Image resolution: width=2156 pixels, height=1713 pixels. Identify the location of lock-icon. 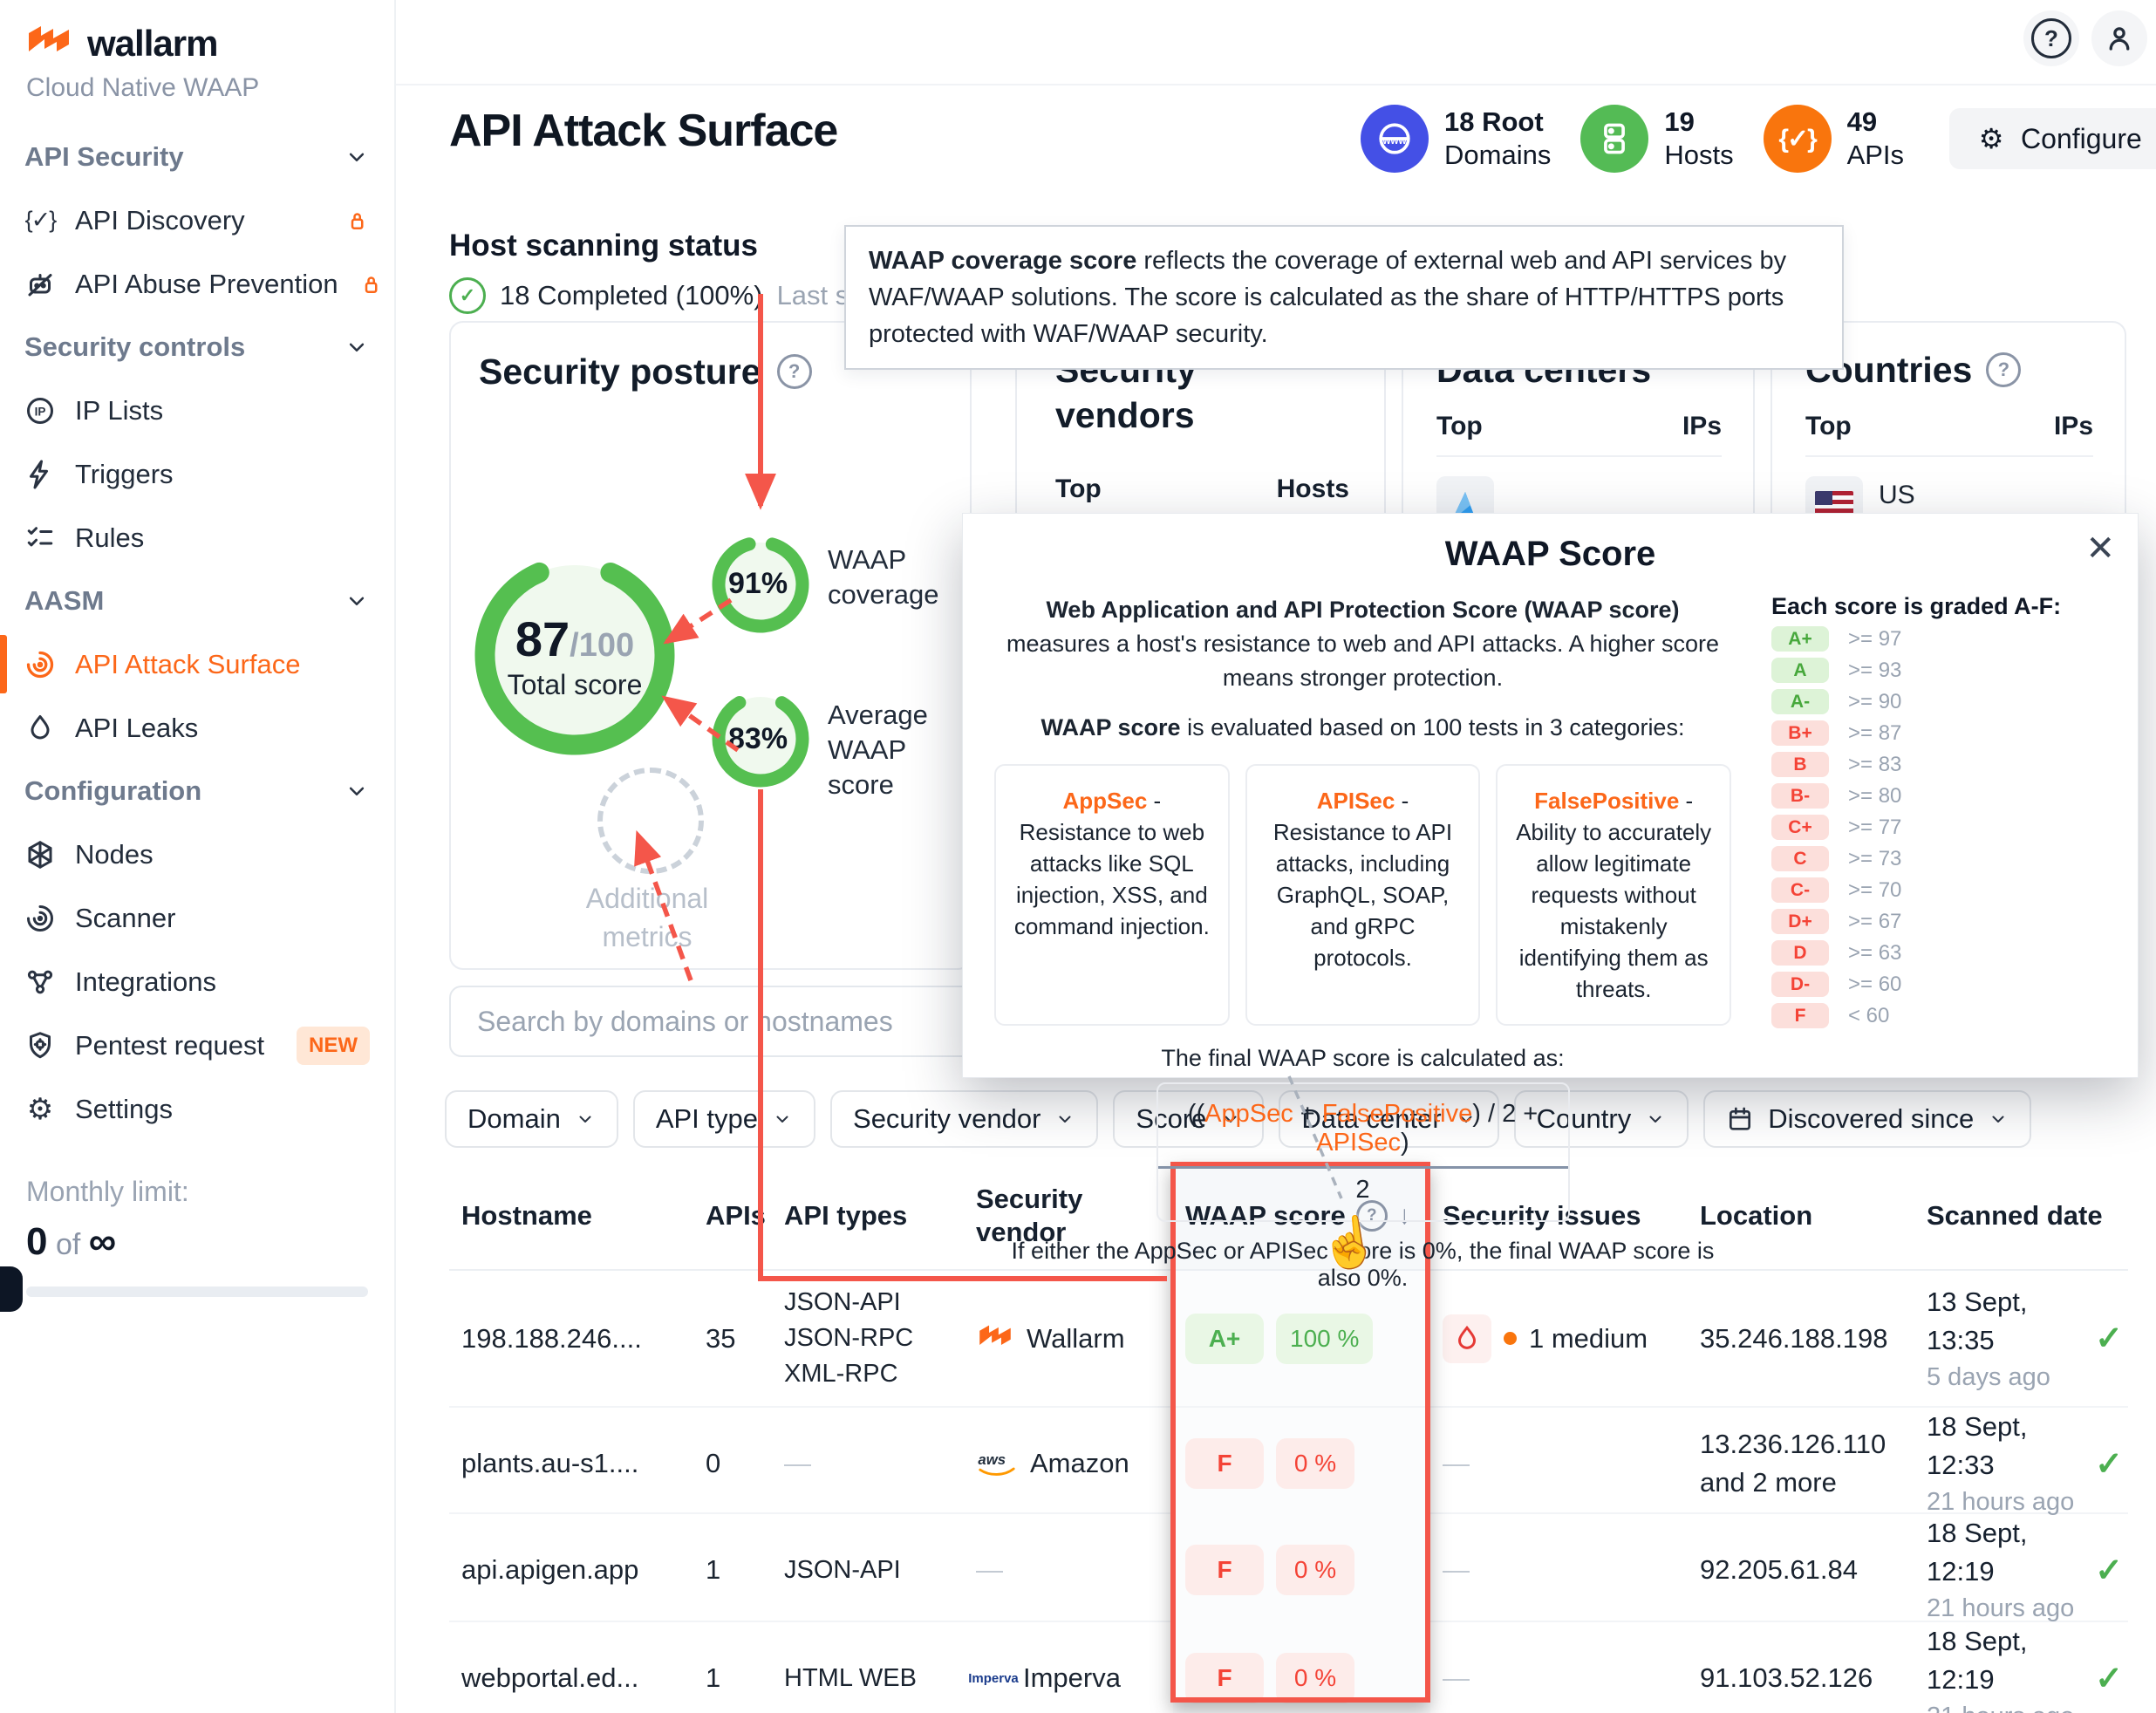
(371, 284).